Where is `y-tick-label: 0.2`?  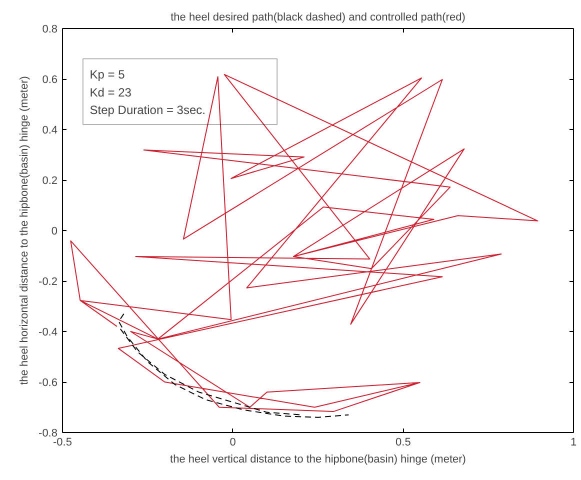 y-tick-label: 0.2 is located at coordinates (50, 181).